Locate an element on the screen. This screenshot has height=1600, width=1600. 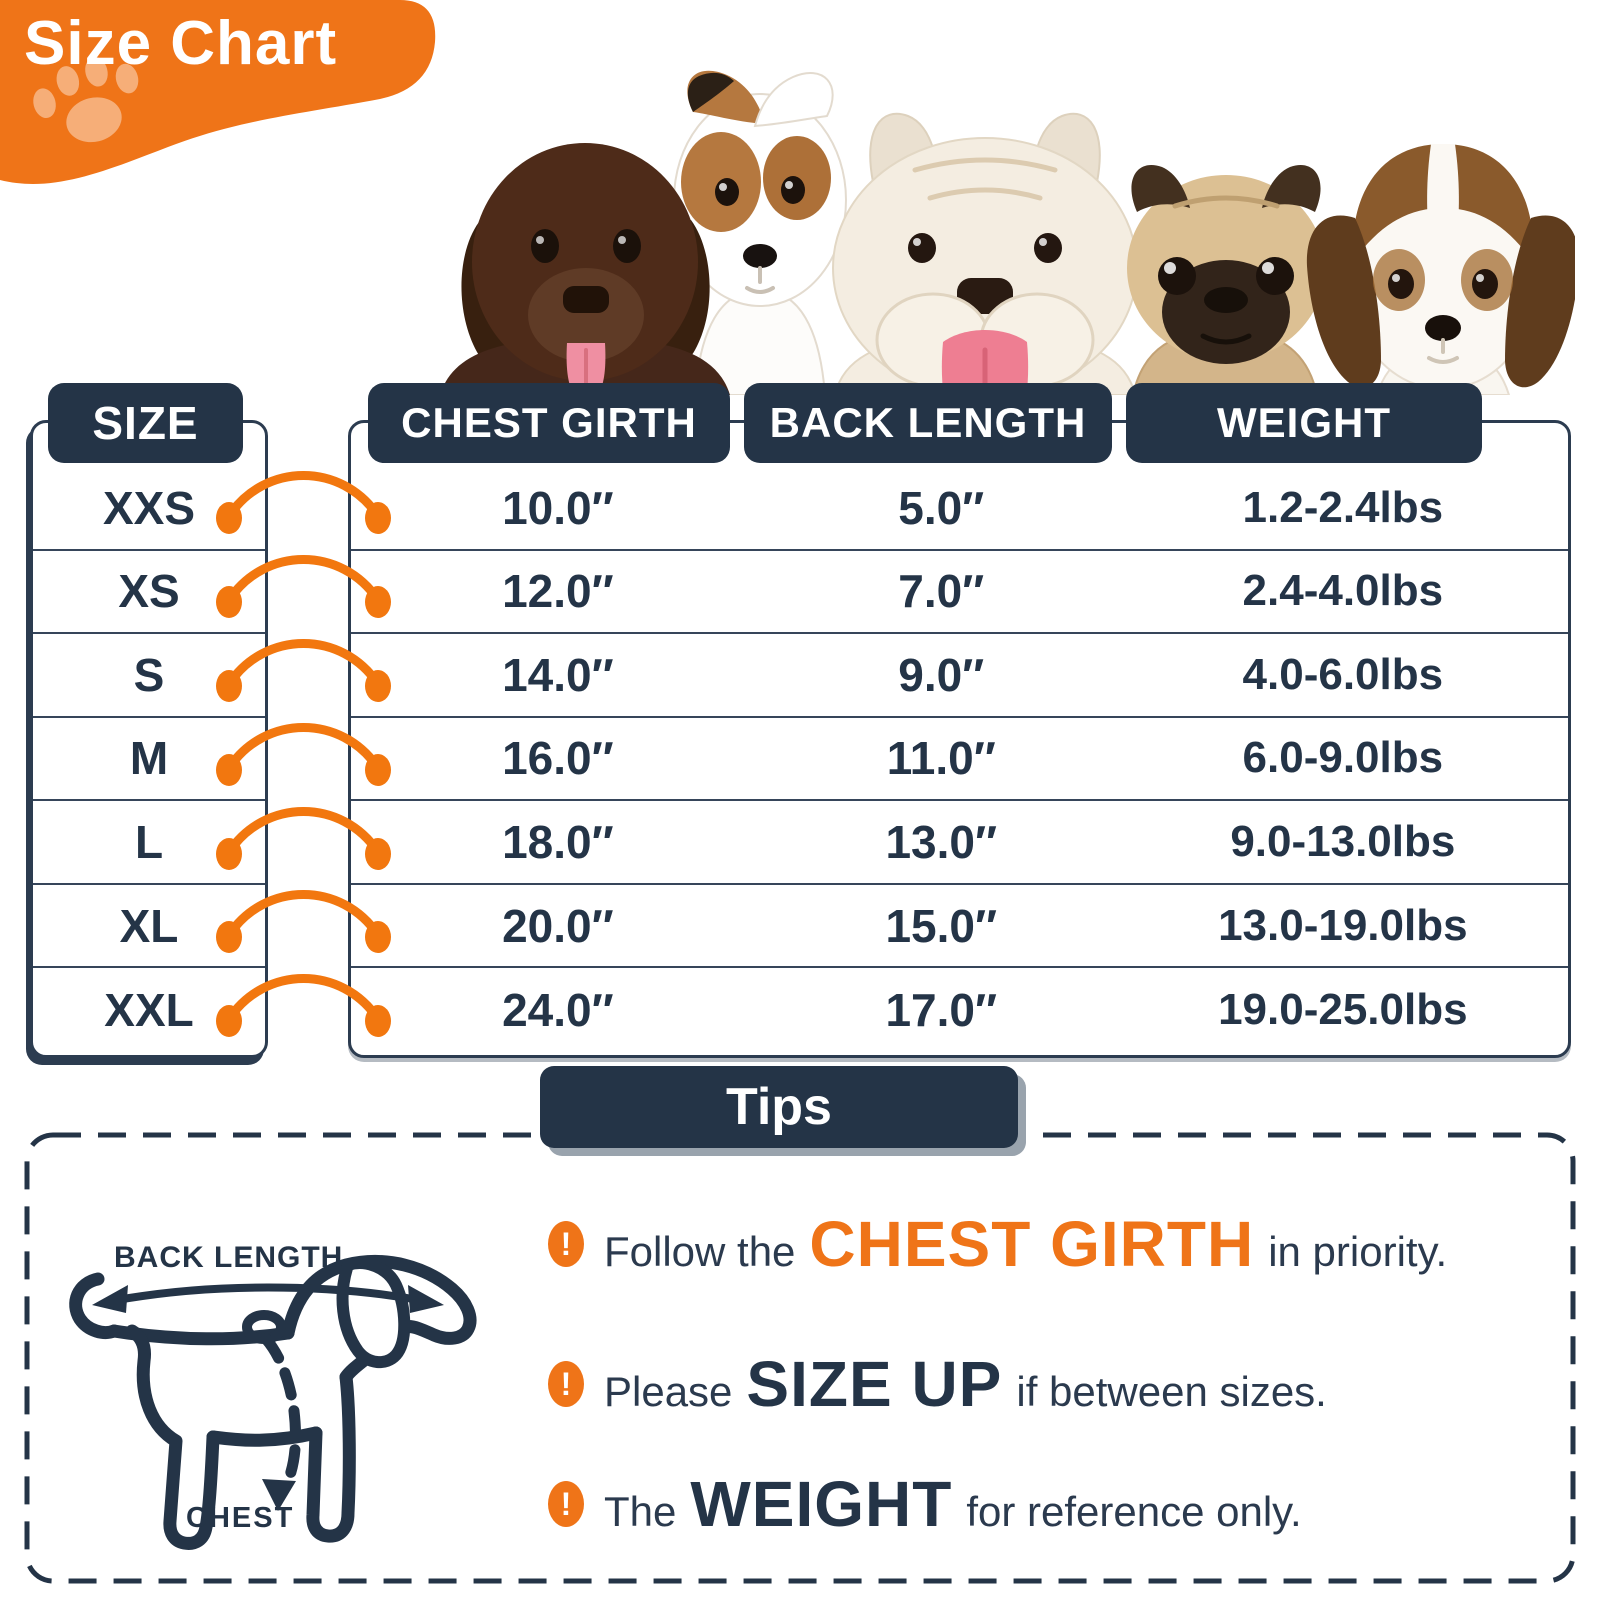
chocolate-labrador-puppy is located at coordinates (585, 269).